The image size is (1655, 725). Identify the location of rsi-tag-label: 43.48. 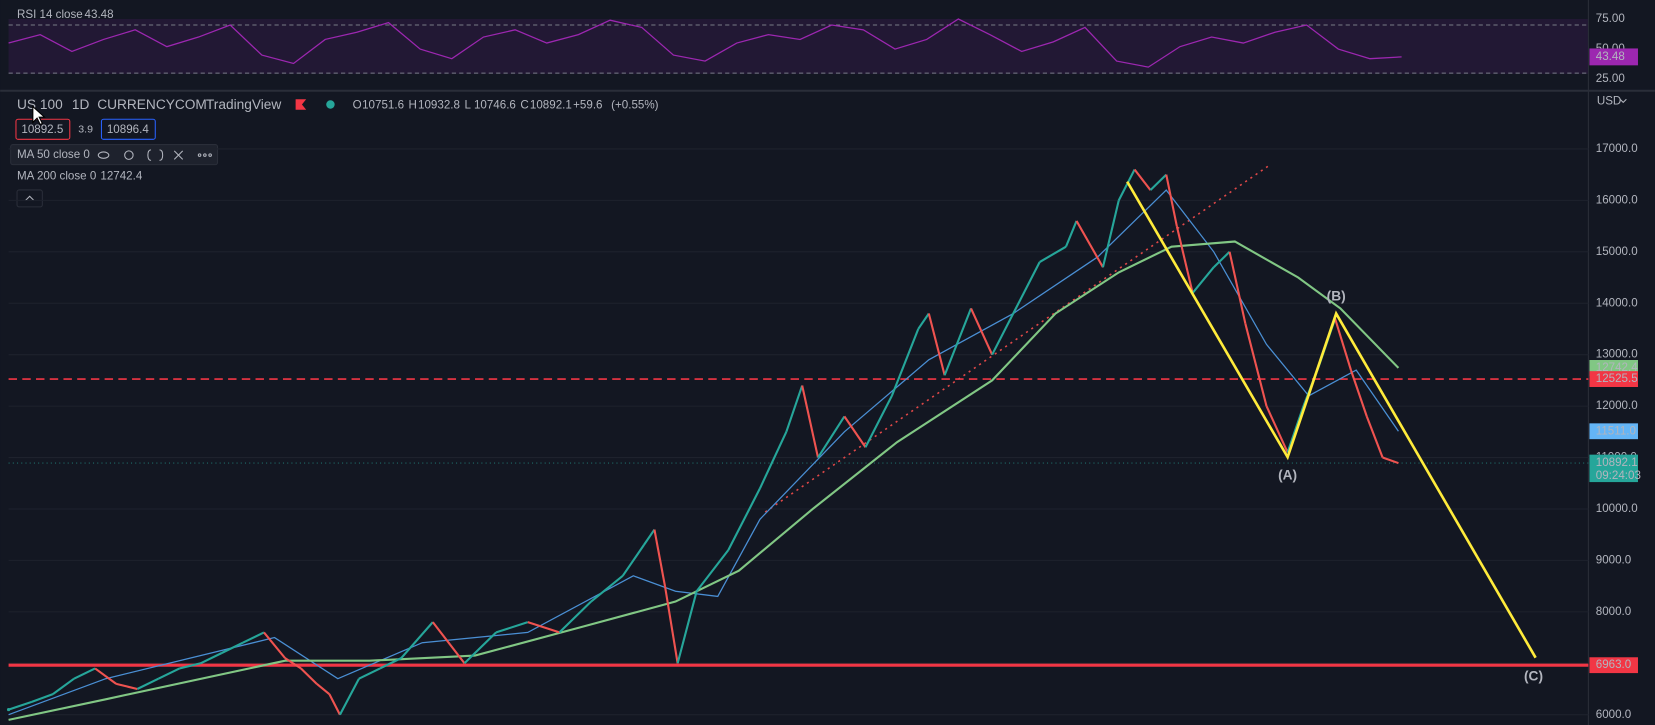
(1610, 56).